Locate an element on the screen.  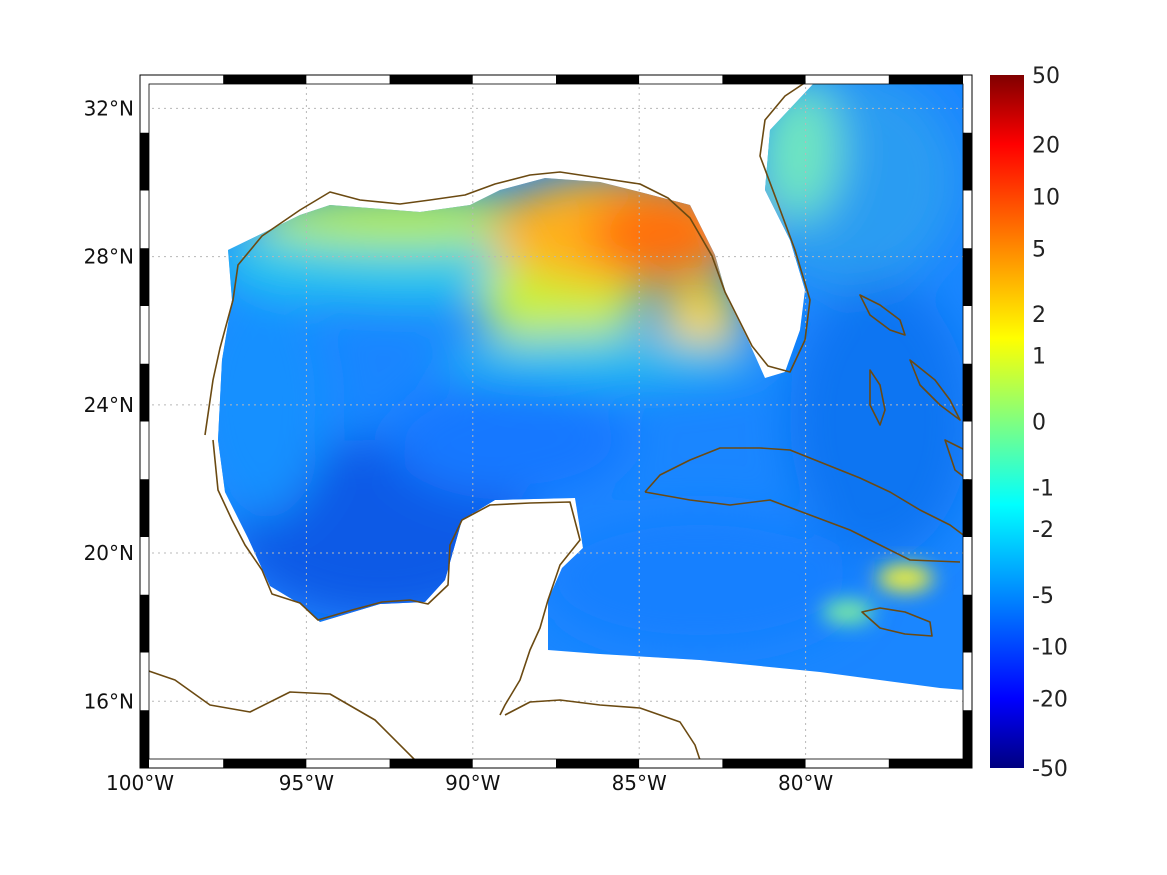
lat-tick-label-3: 20°N is located at coordinates (109, 553).